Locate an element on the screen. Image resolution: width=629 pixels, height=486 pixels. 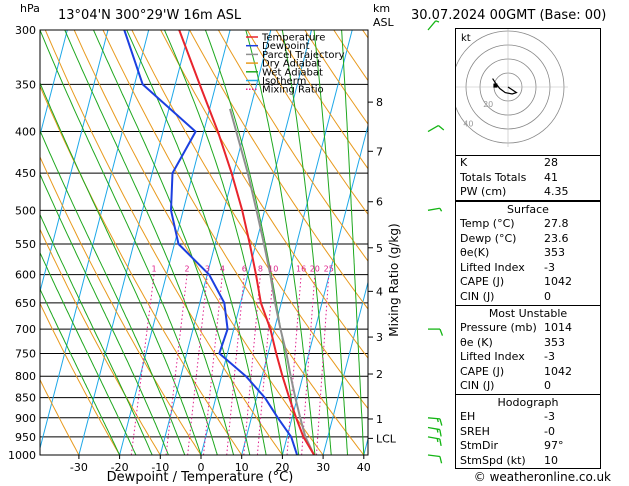
totals-totals-value: 41 is located at coordinates (551, 177).